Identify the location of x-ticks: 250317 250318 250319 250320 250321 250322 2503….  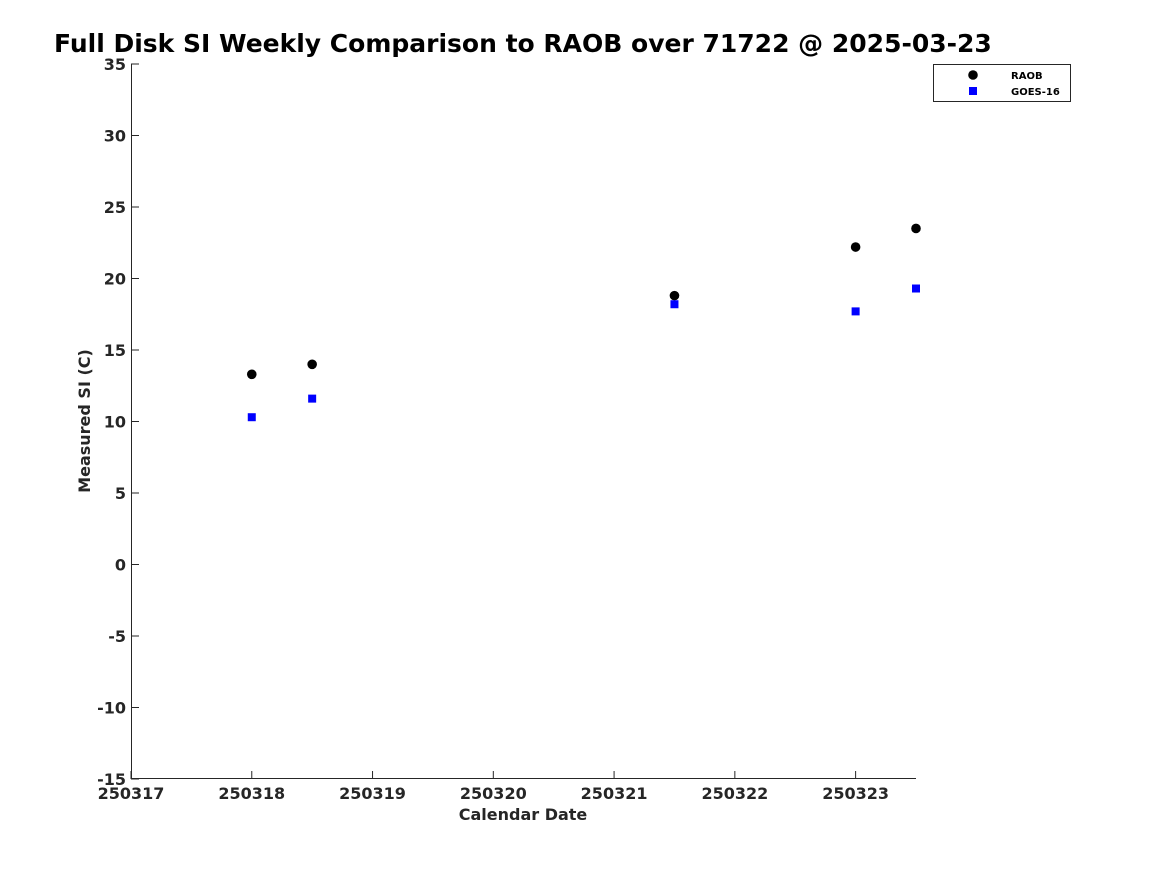
(493, 787).